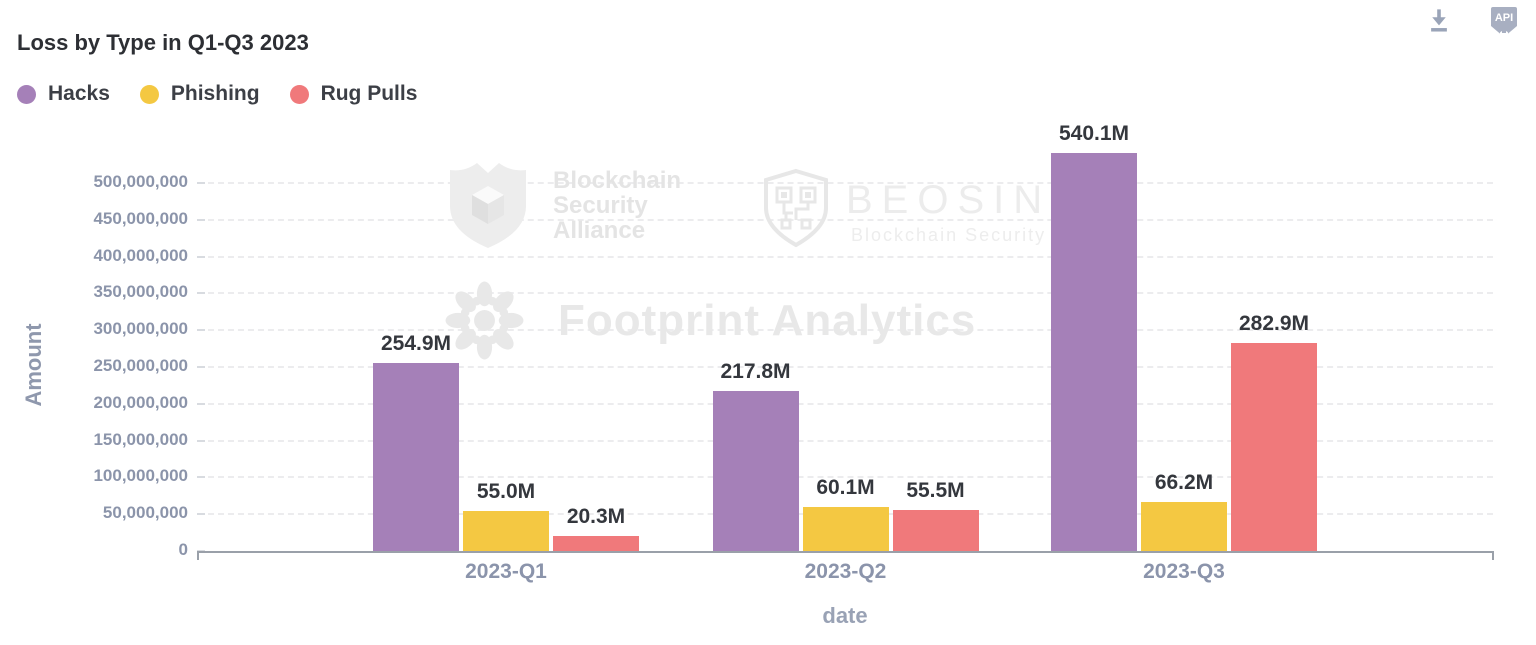 This screenshot has height=645, width=1536. Describe the element at coordinates (369, 93) in the screenshot. I see `legend-label-rug-pulls: Rug Pulls` at that location.